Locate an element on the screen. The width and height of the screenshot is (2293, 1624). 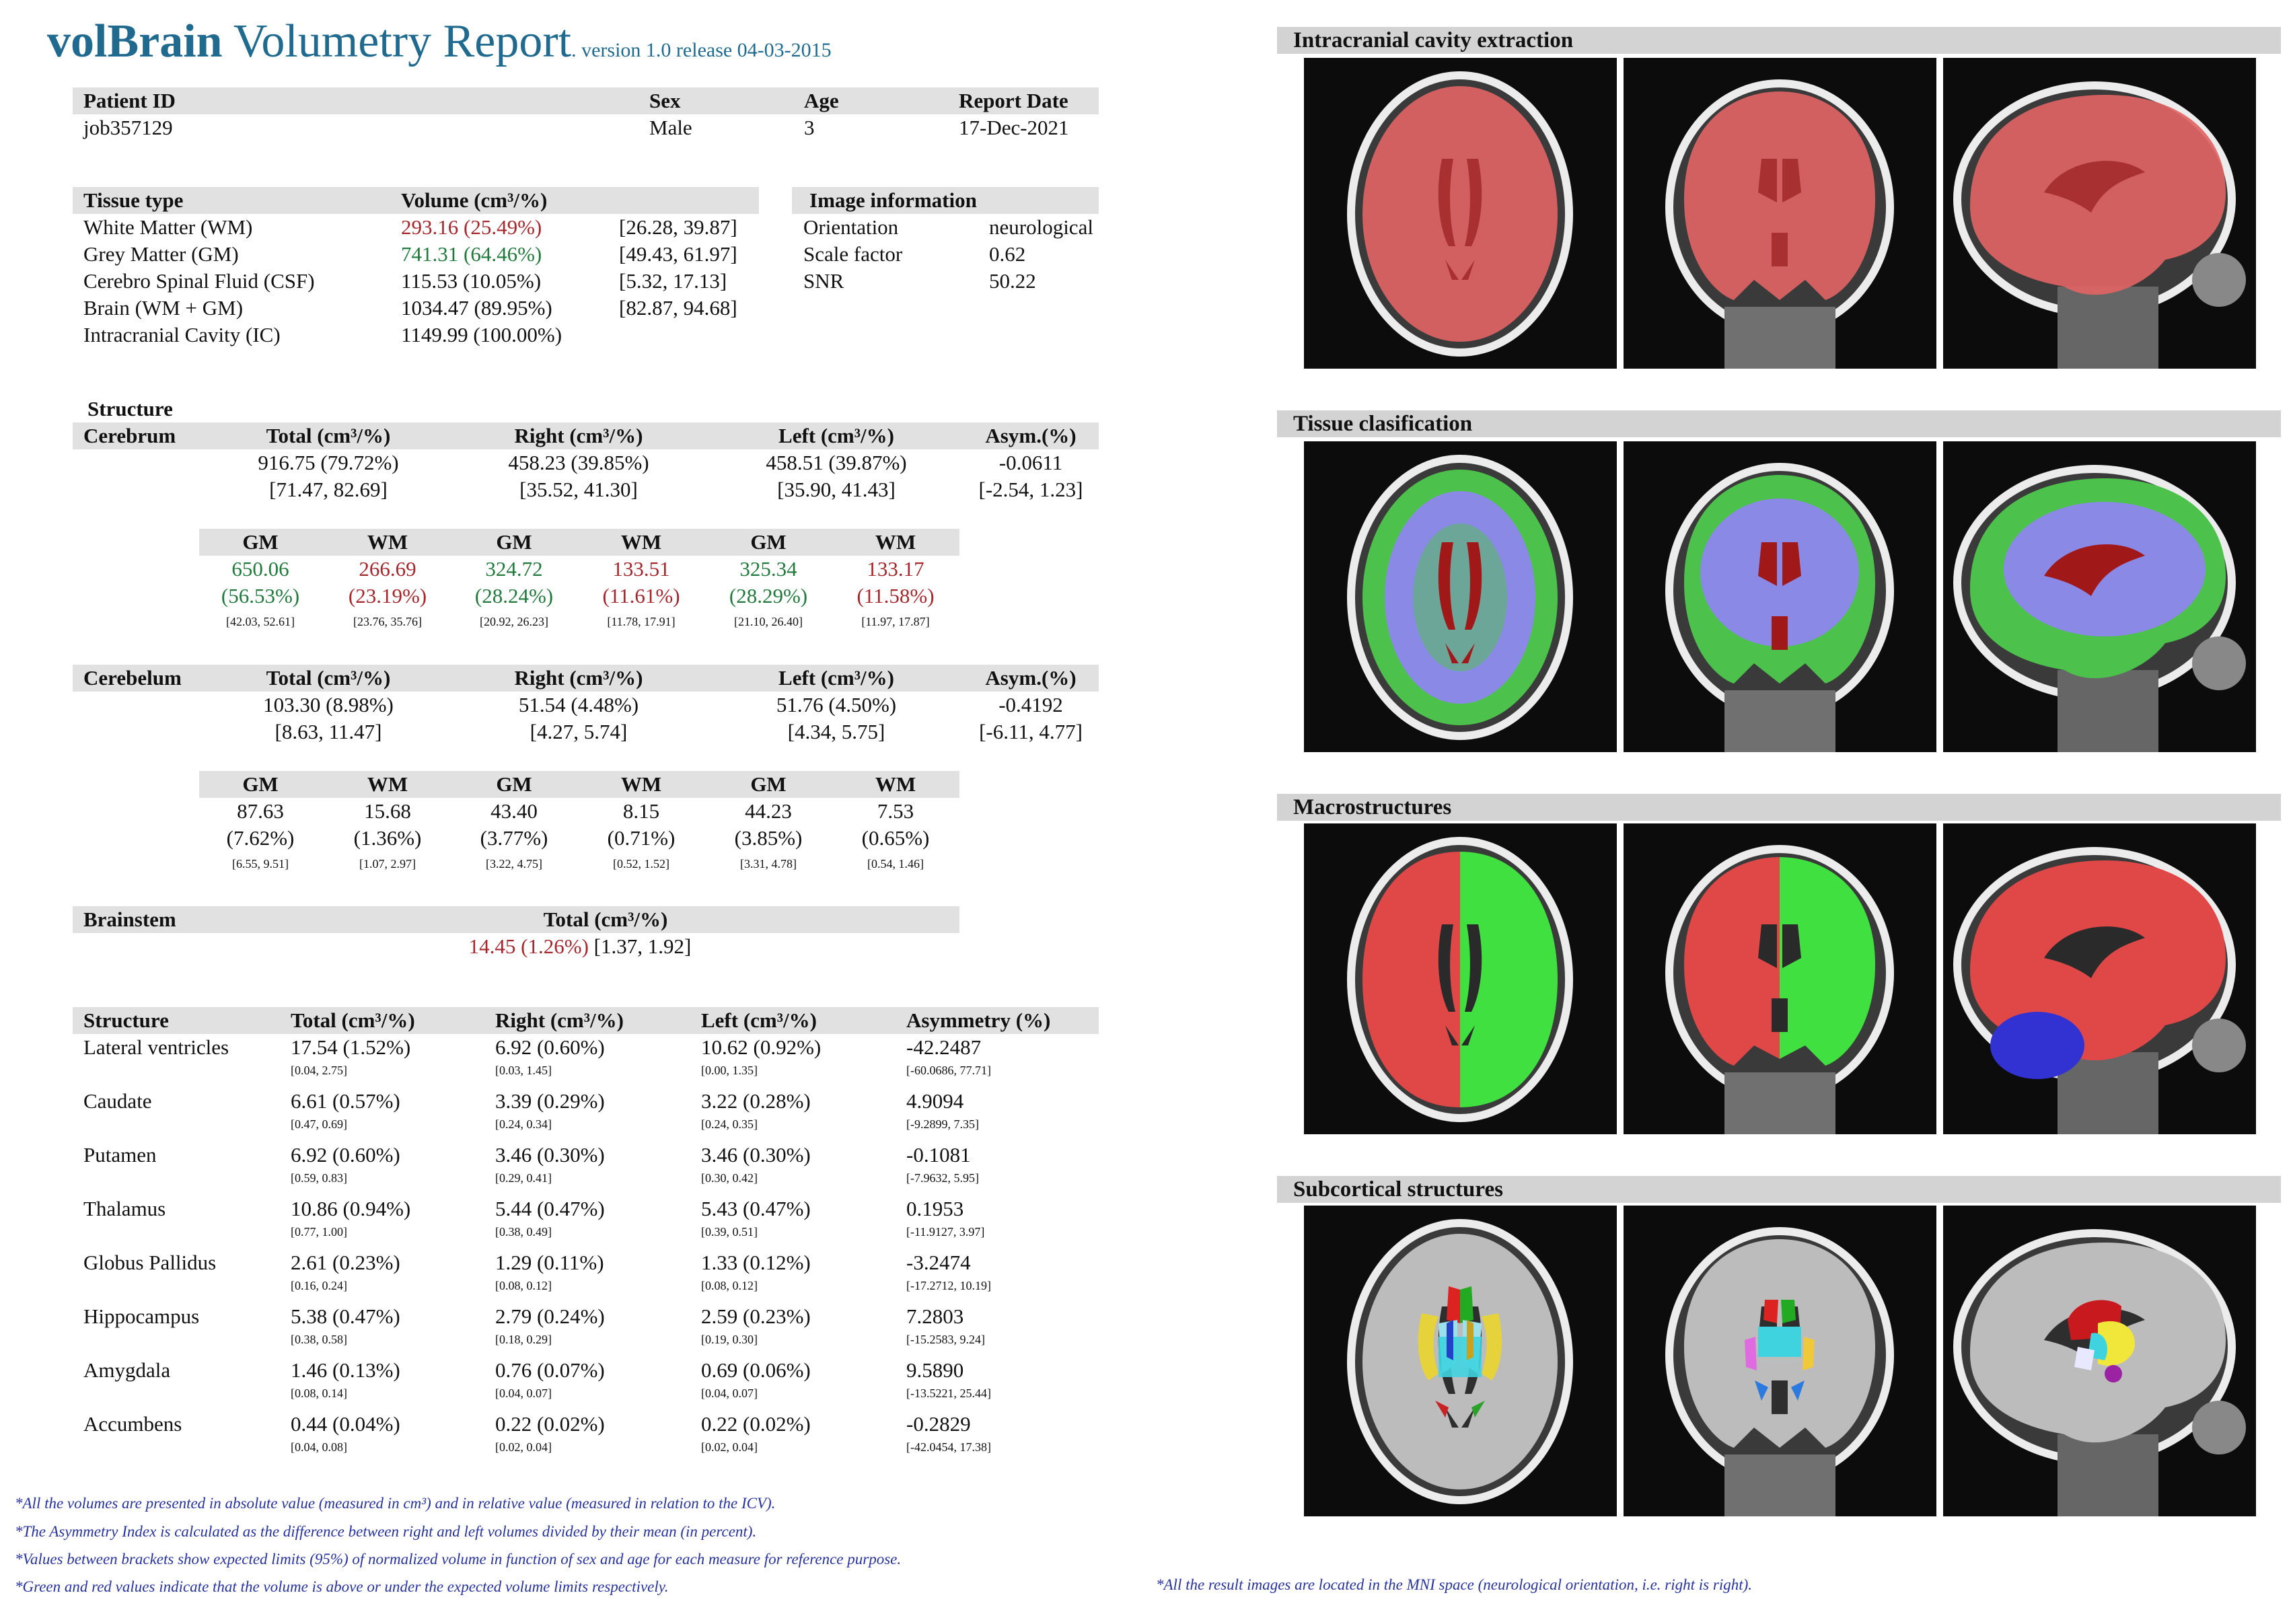
cerebelum-sub-header-band is located at coordinates (579, 784).